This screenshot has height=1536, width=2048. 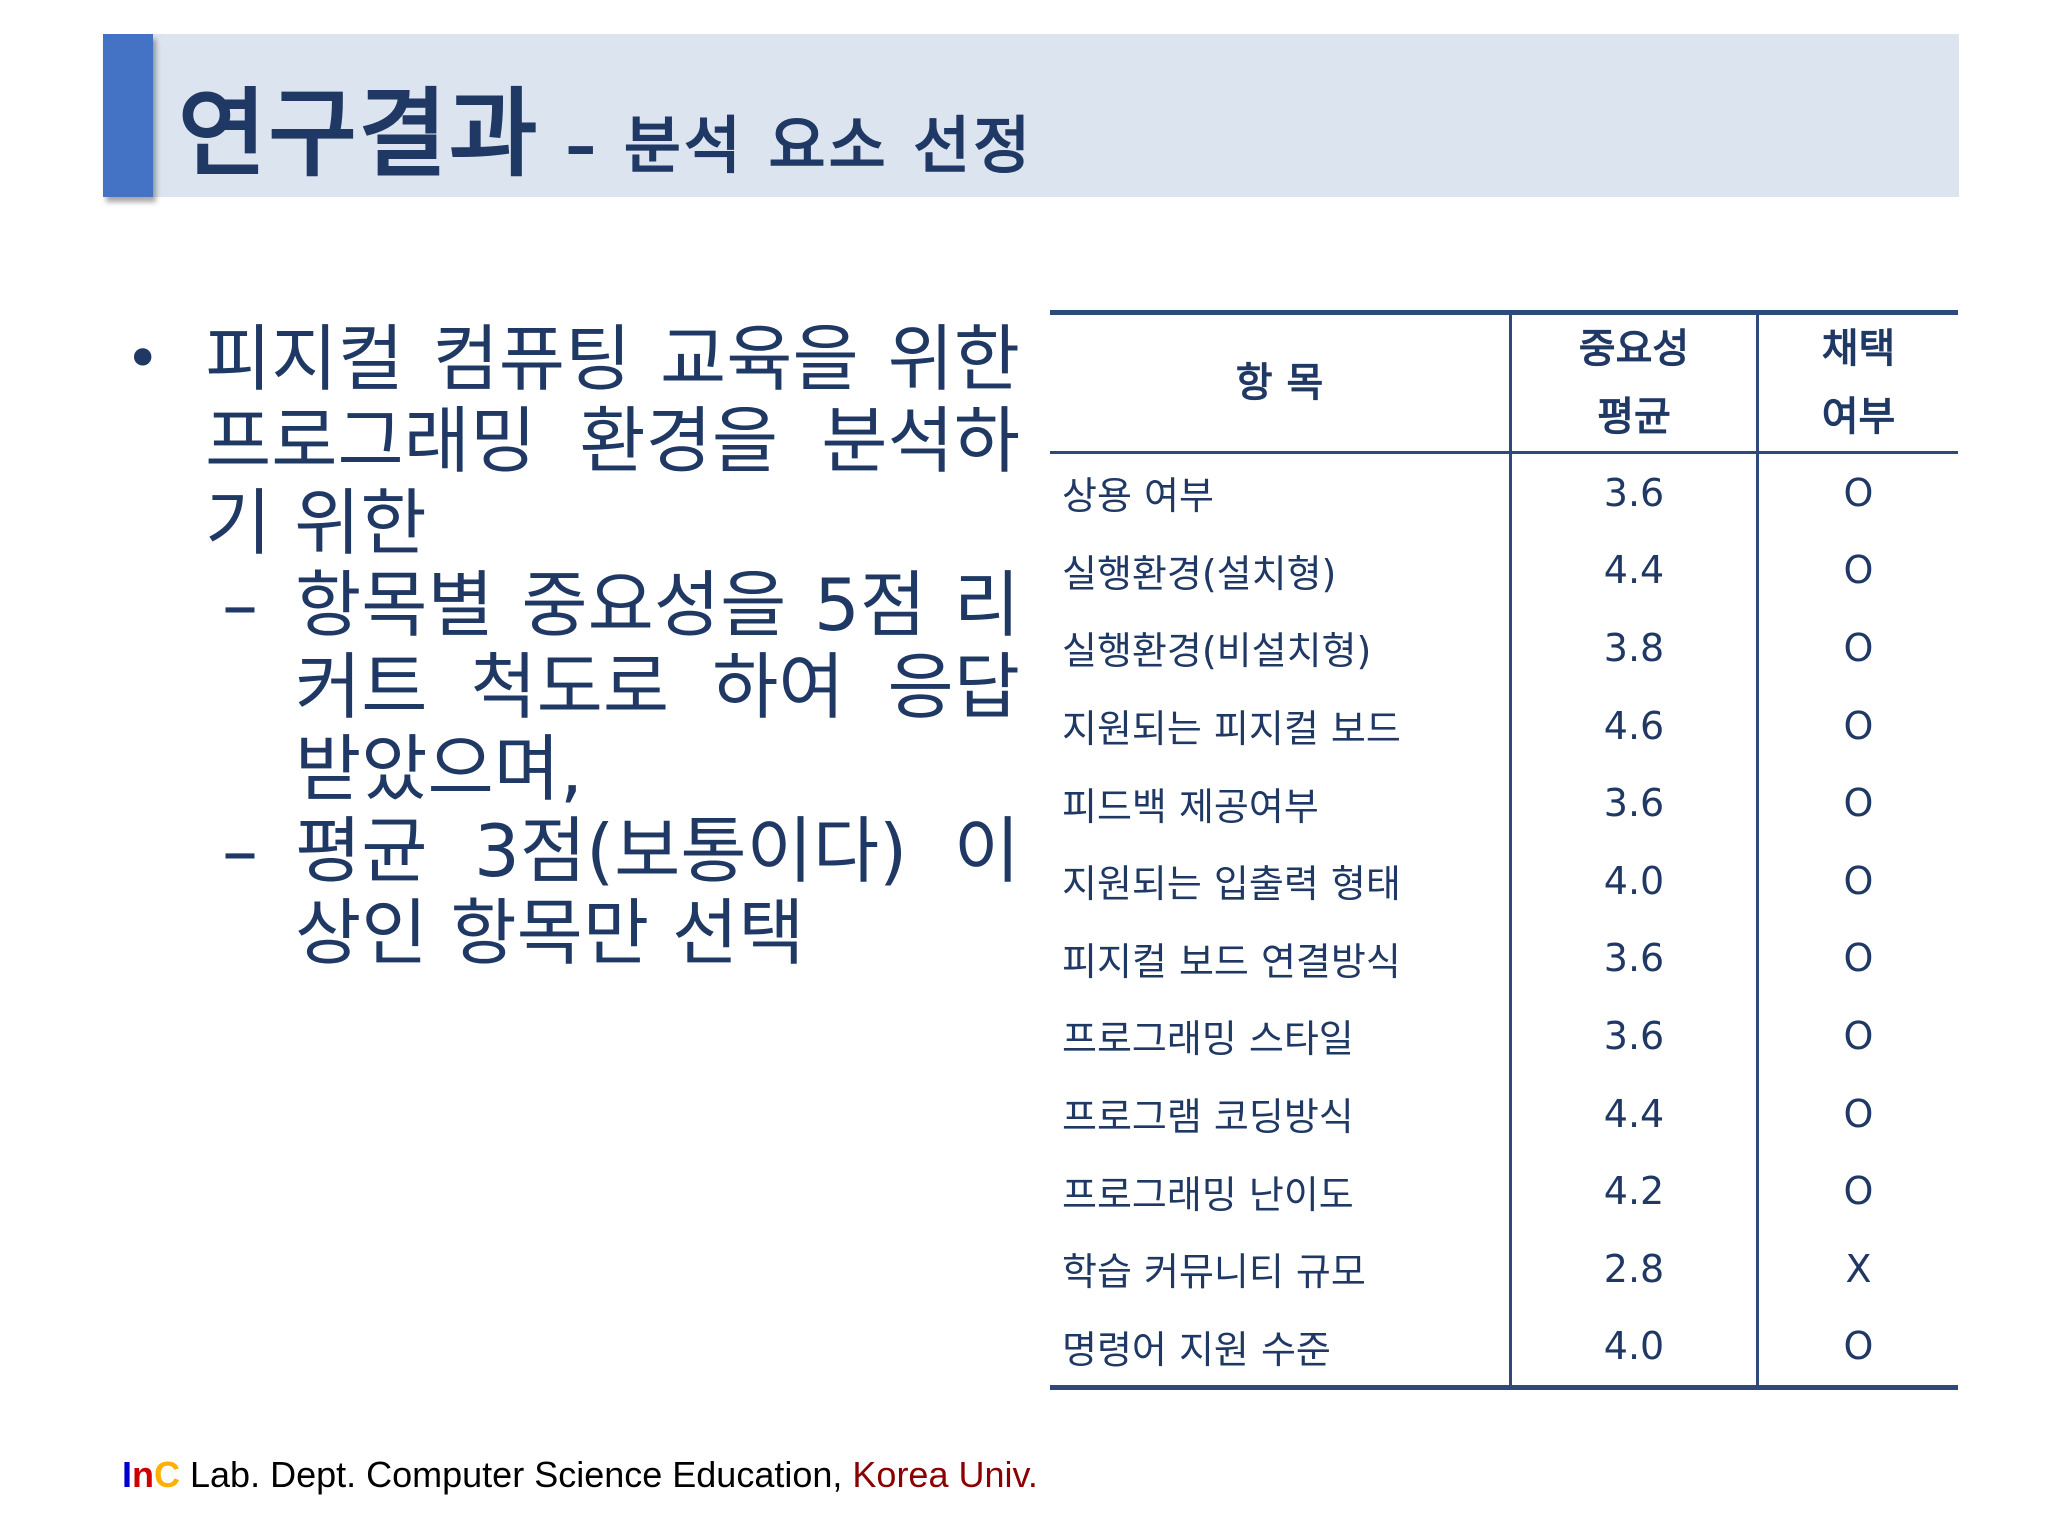 I want to click on header-item: 항 목, so click(x=1281, y=382).